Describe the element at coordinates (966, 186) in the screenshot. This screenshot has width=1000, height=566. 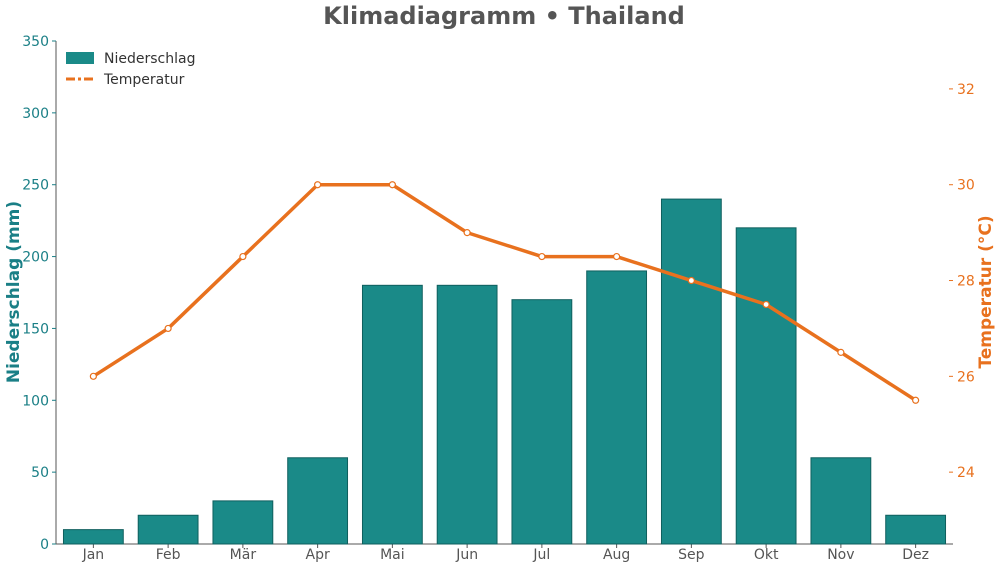
I see `y-right-tick-label: 30` at that location.